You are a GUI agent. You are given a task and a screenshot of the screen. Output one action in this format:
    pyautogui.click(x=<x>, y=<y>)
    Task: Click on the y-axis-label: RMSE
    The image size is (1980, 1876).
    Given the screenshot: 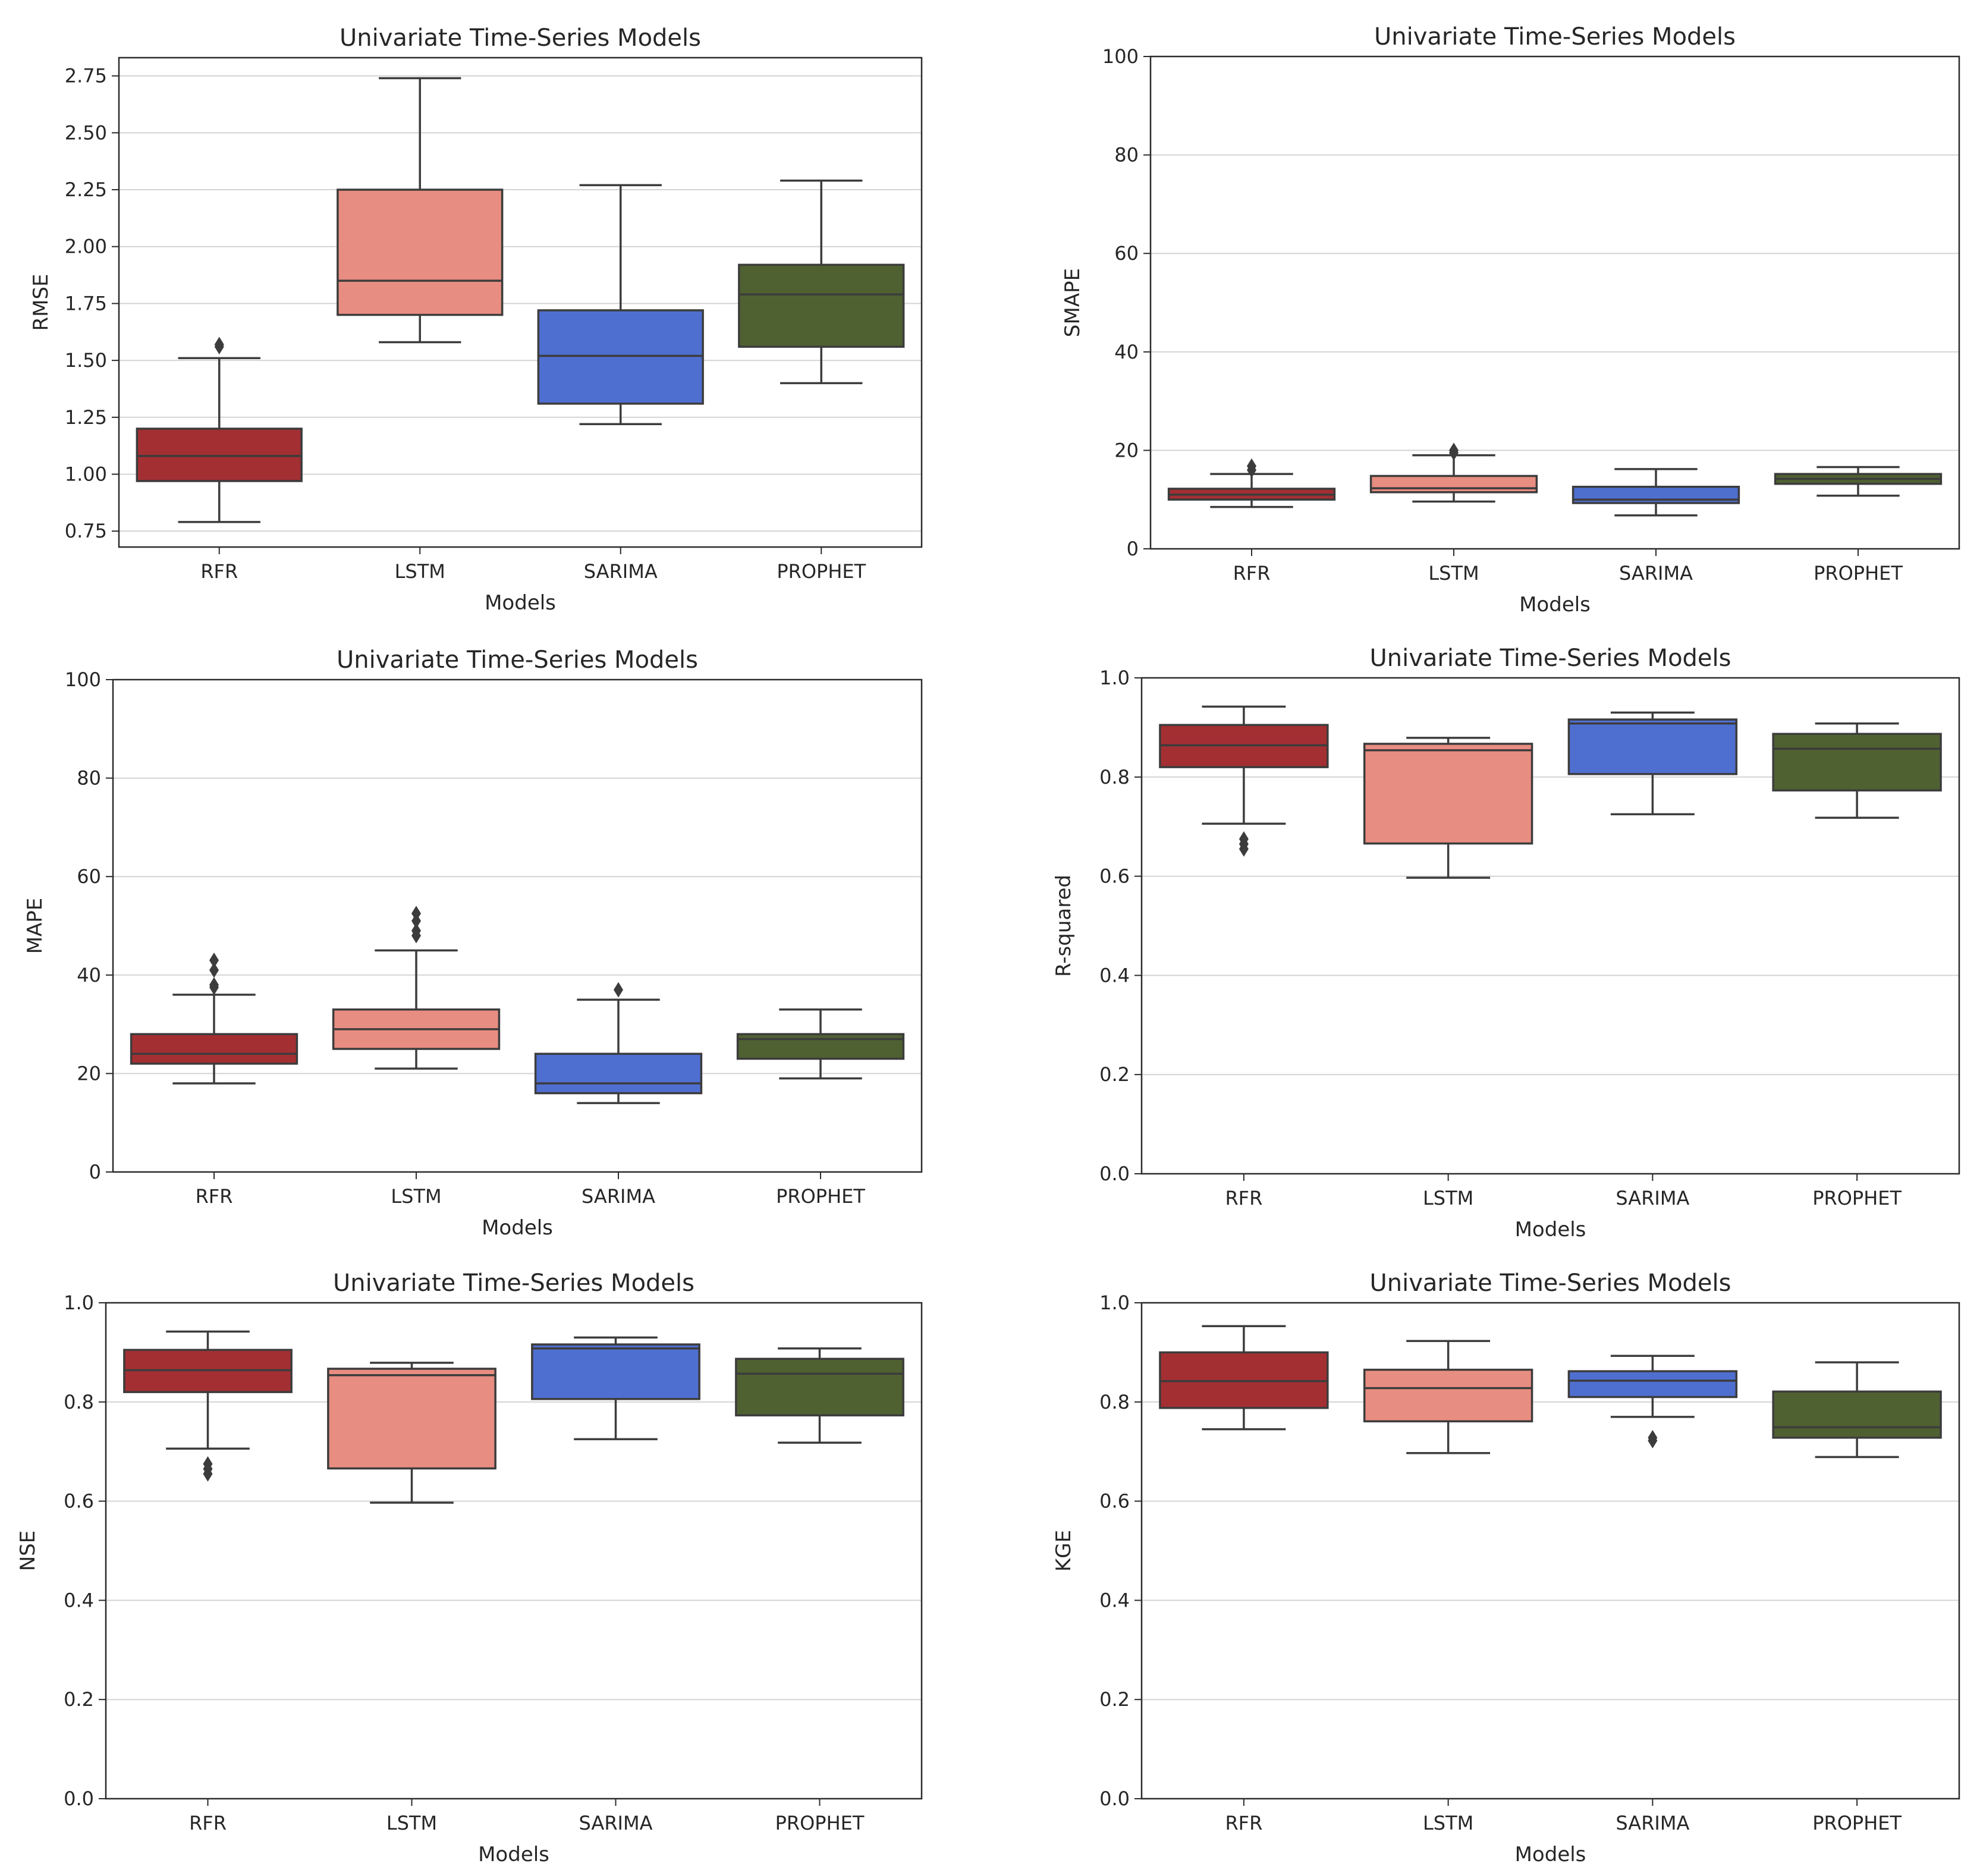 What is the action you would take?
    pyautogui.click(x=41, y=302)
    